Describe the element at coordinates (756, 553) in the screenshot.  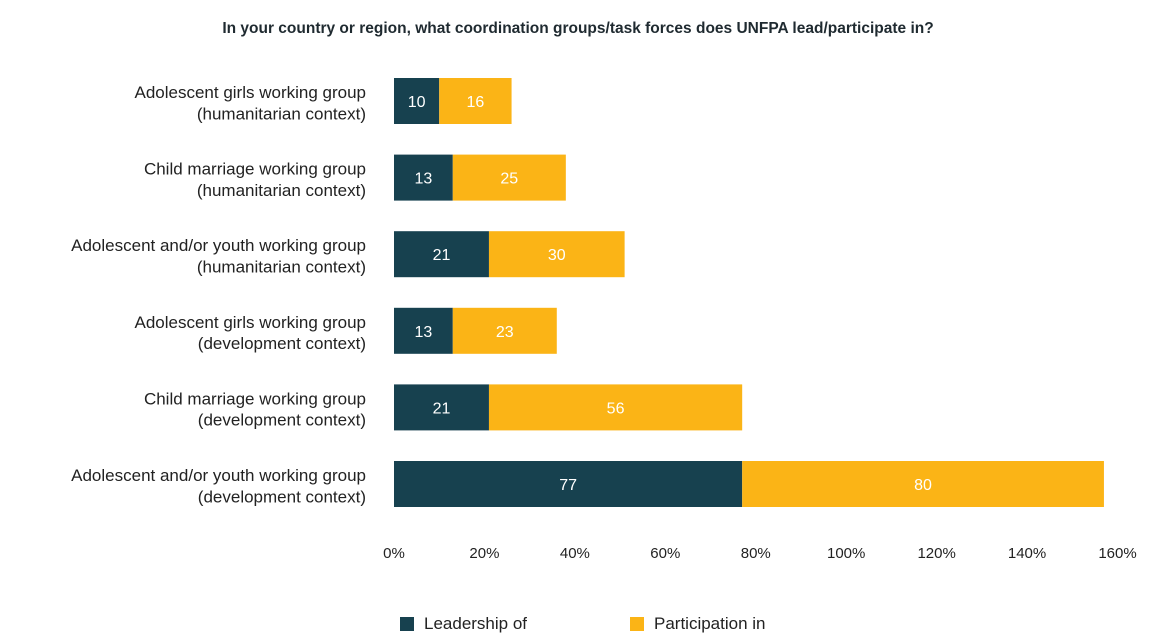
I see `x-tick-label: 80%` at that location.